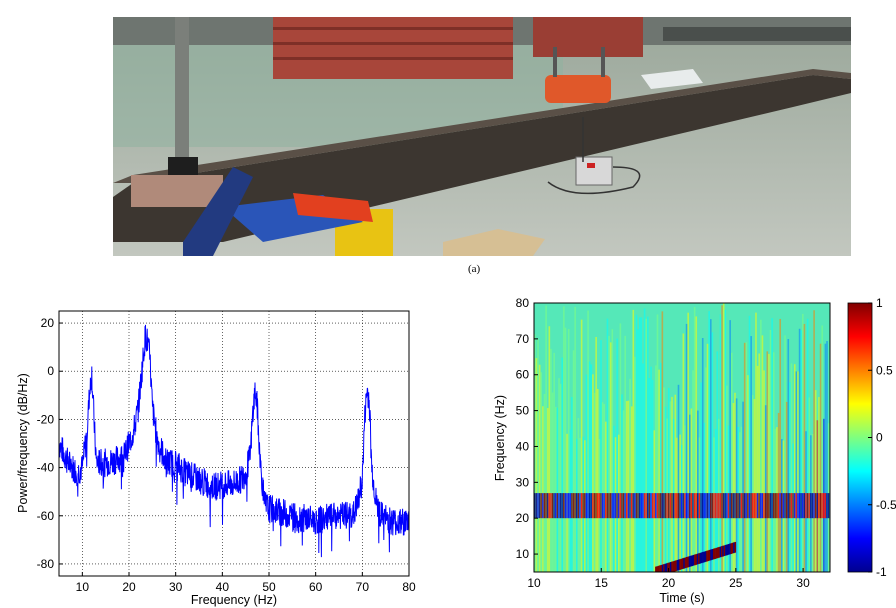 This screenshot has height=608, width=896. What do you see at coordinates (269, 587) in the screenshot?
I see `psd-xtick-label: 50` at bounding box center [269, 587].